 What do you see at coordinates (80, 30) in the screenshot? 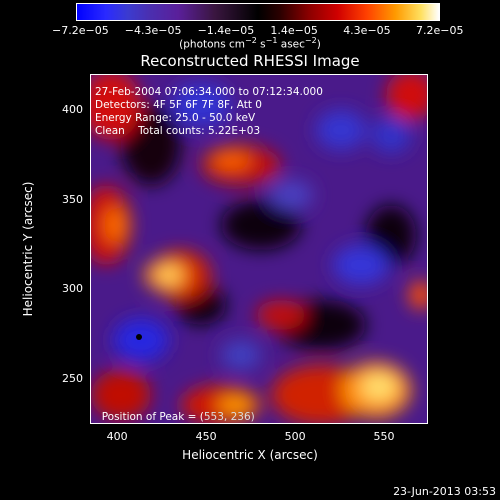
I see `colorbar-tick-label: −7.2e−05` at bounding box center [80, 30].